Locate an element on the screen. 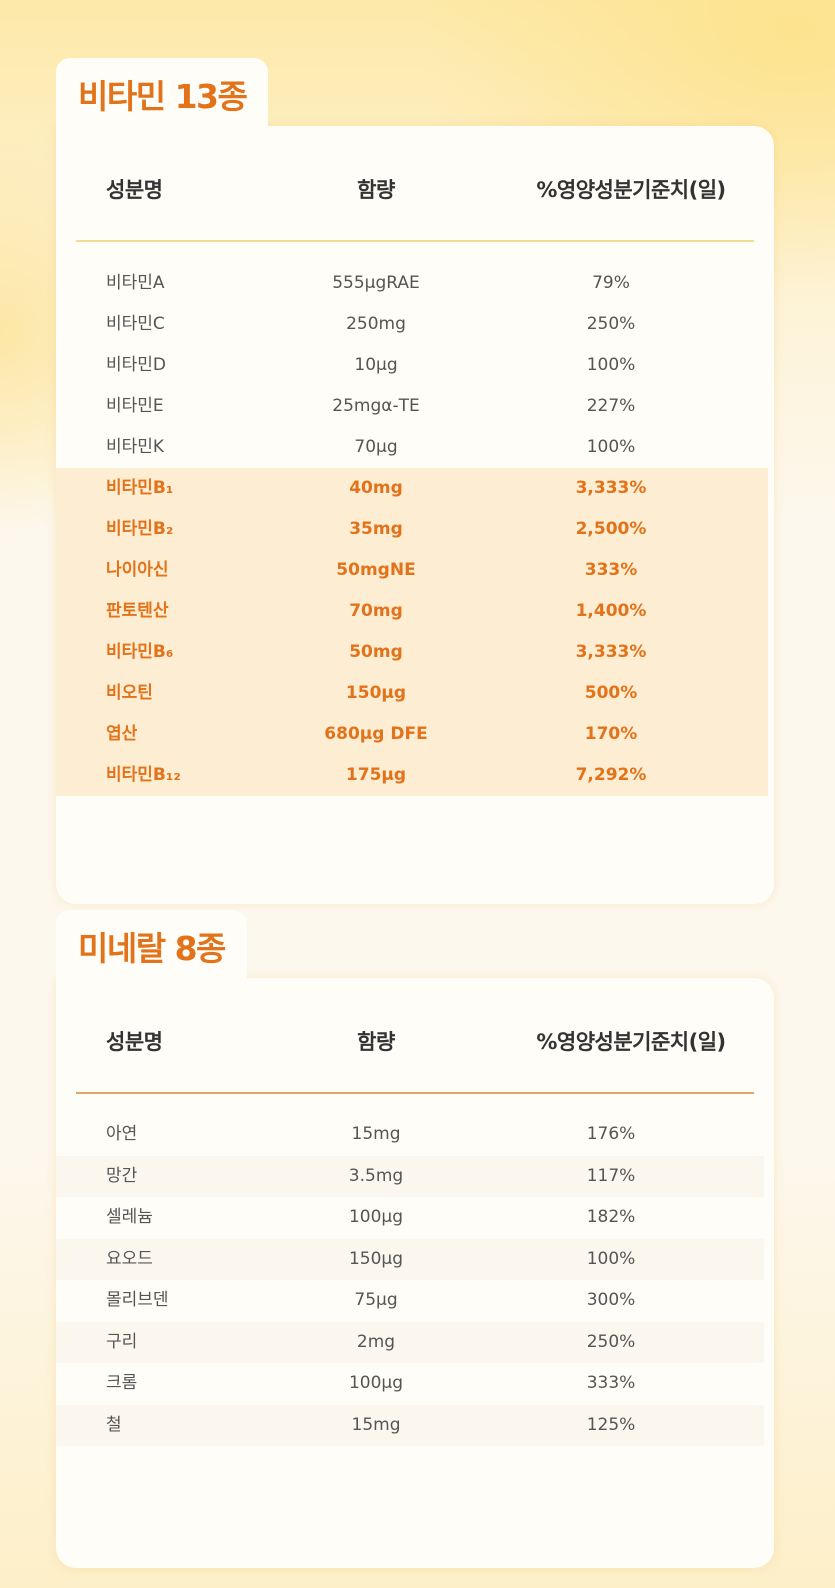 Image resolution: width=835 pixels, height=1588 pixels. amount-cell: 555μgRAE is located at coordinates (376, 283).